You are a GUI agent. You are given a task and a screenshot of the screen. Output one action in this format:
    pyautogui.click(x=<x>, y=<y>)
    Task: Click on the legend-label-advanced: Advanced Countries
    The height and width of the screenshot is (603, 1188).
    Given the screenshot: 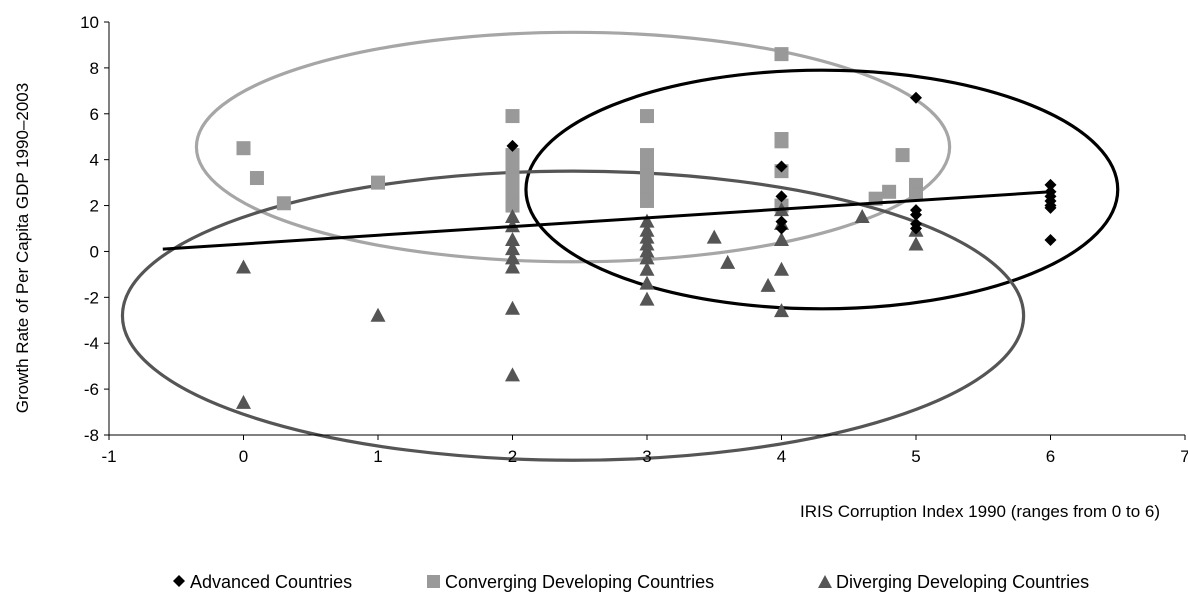 What is the action you would take?
    pyautogui.click(x=271, y=582)
    